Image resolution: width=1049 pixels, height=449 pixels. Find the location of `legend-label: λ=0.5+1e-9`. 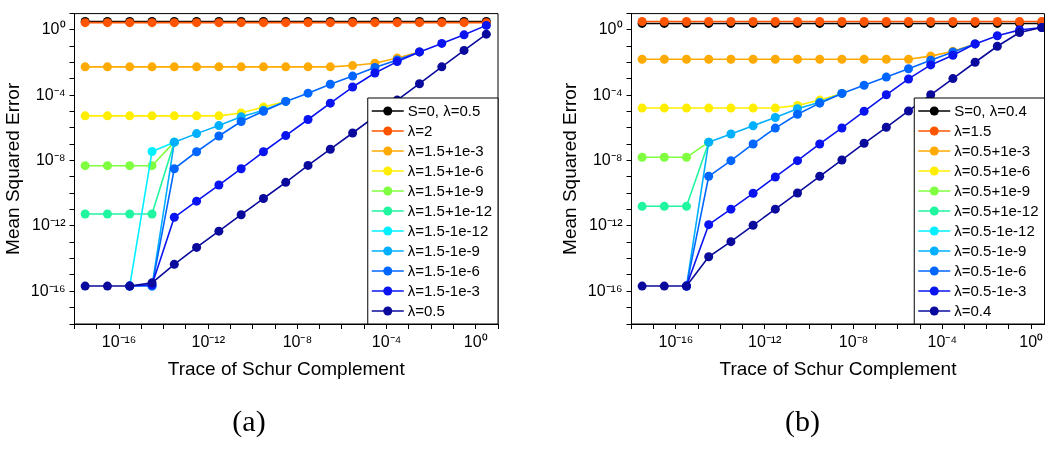

legend-label: λ=0.5+1e-9 is located at coordinates (992, 191).